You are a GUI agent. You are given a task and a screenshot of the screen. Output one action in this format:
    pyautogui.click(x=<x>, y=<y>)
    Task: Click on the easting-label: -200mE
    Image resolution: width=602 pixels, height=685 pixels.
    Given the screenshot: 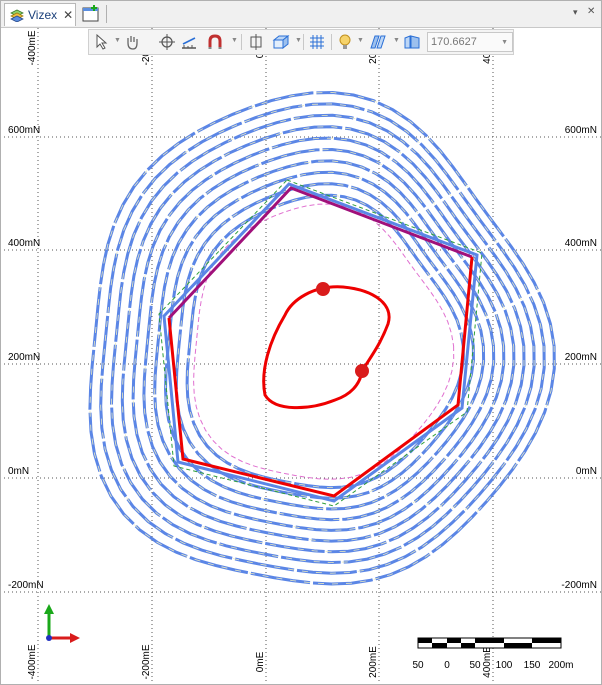 What is the action you would take?
    pyautogui.click(x=146, y=661)
    